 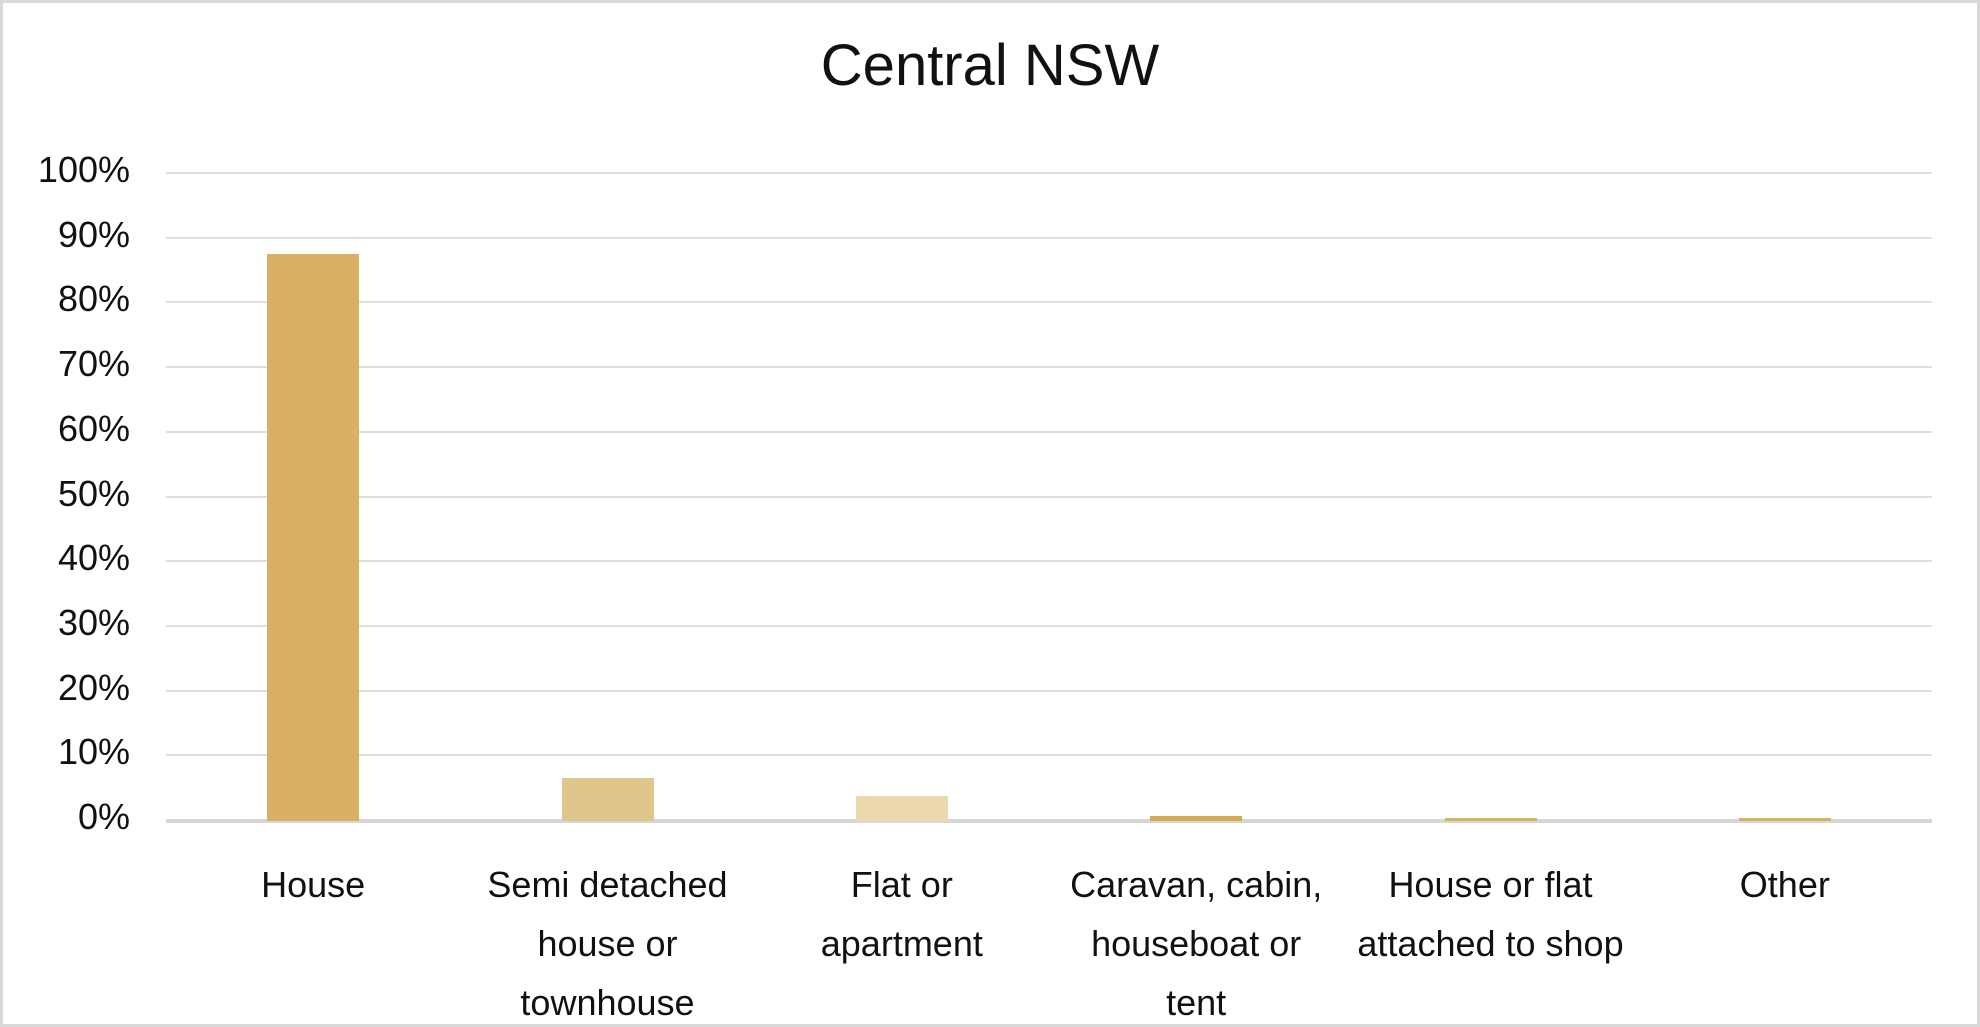 What do you see at coordinates (901, 808) in the screenshot?
I see `bar-flat-or-apartment` at bounding box center [901, 808].